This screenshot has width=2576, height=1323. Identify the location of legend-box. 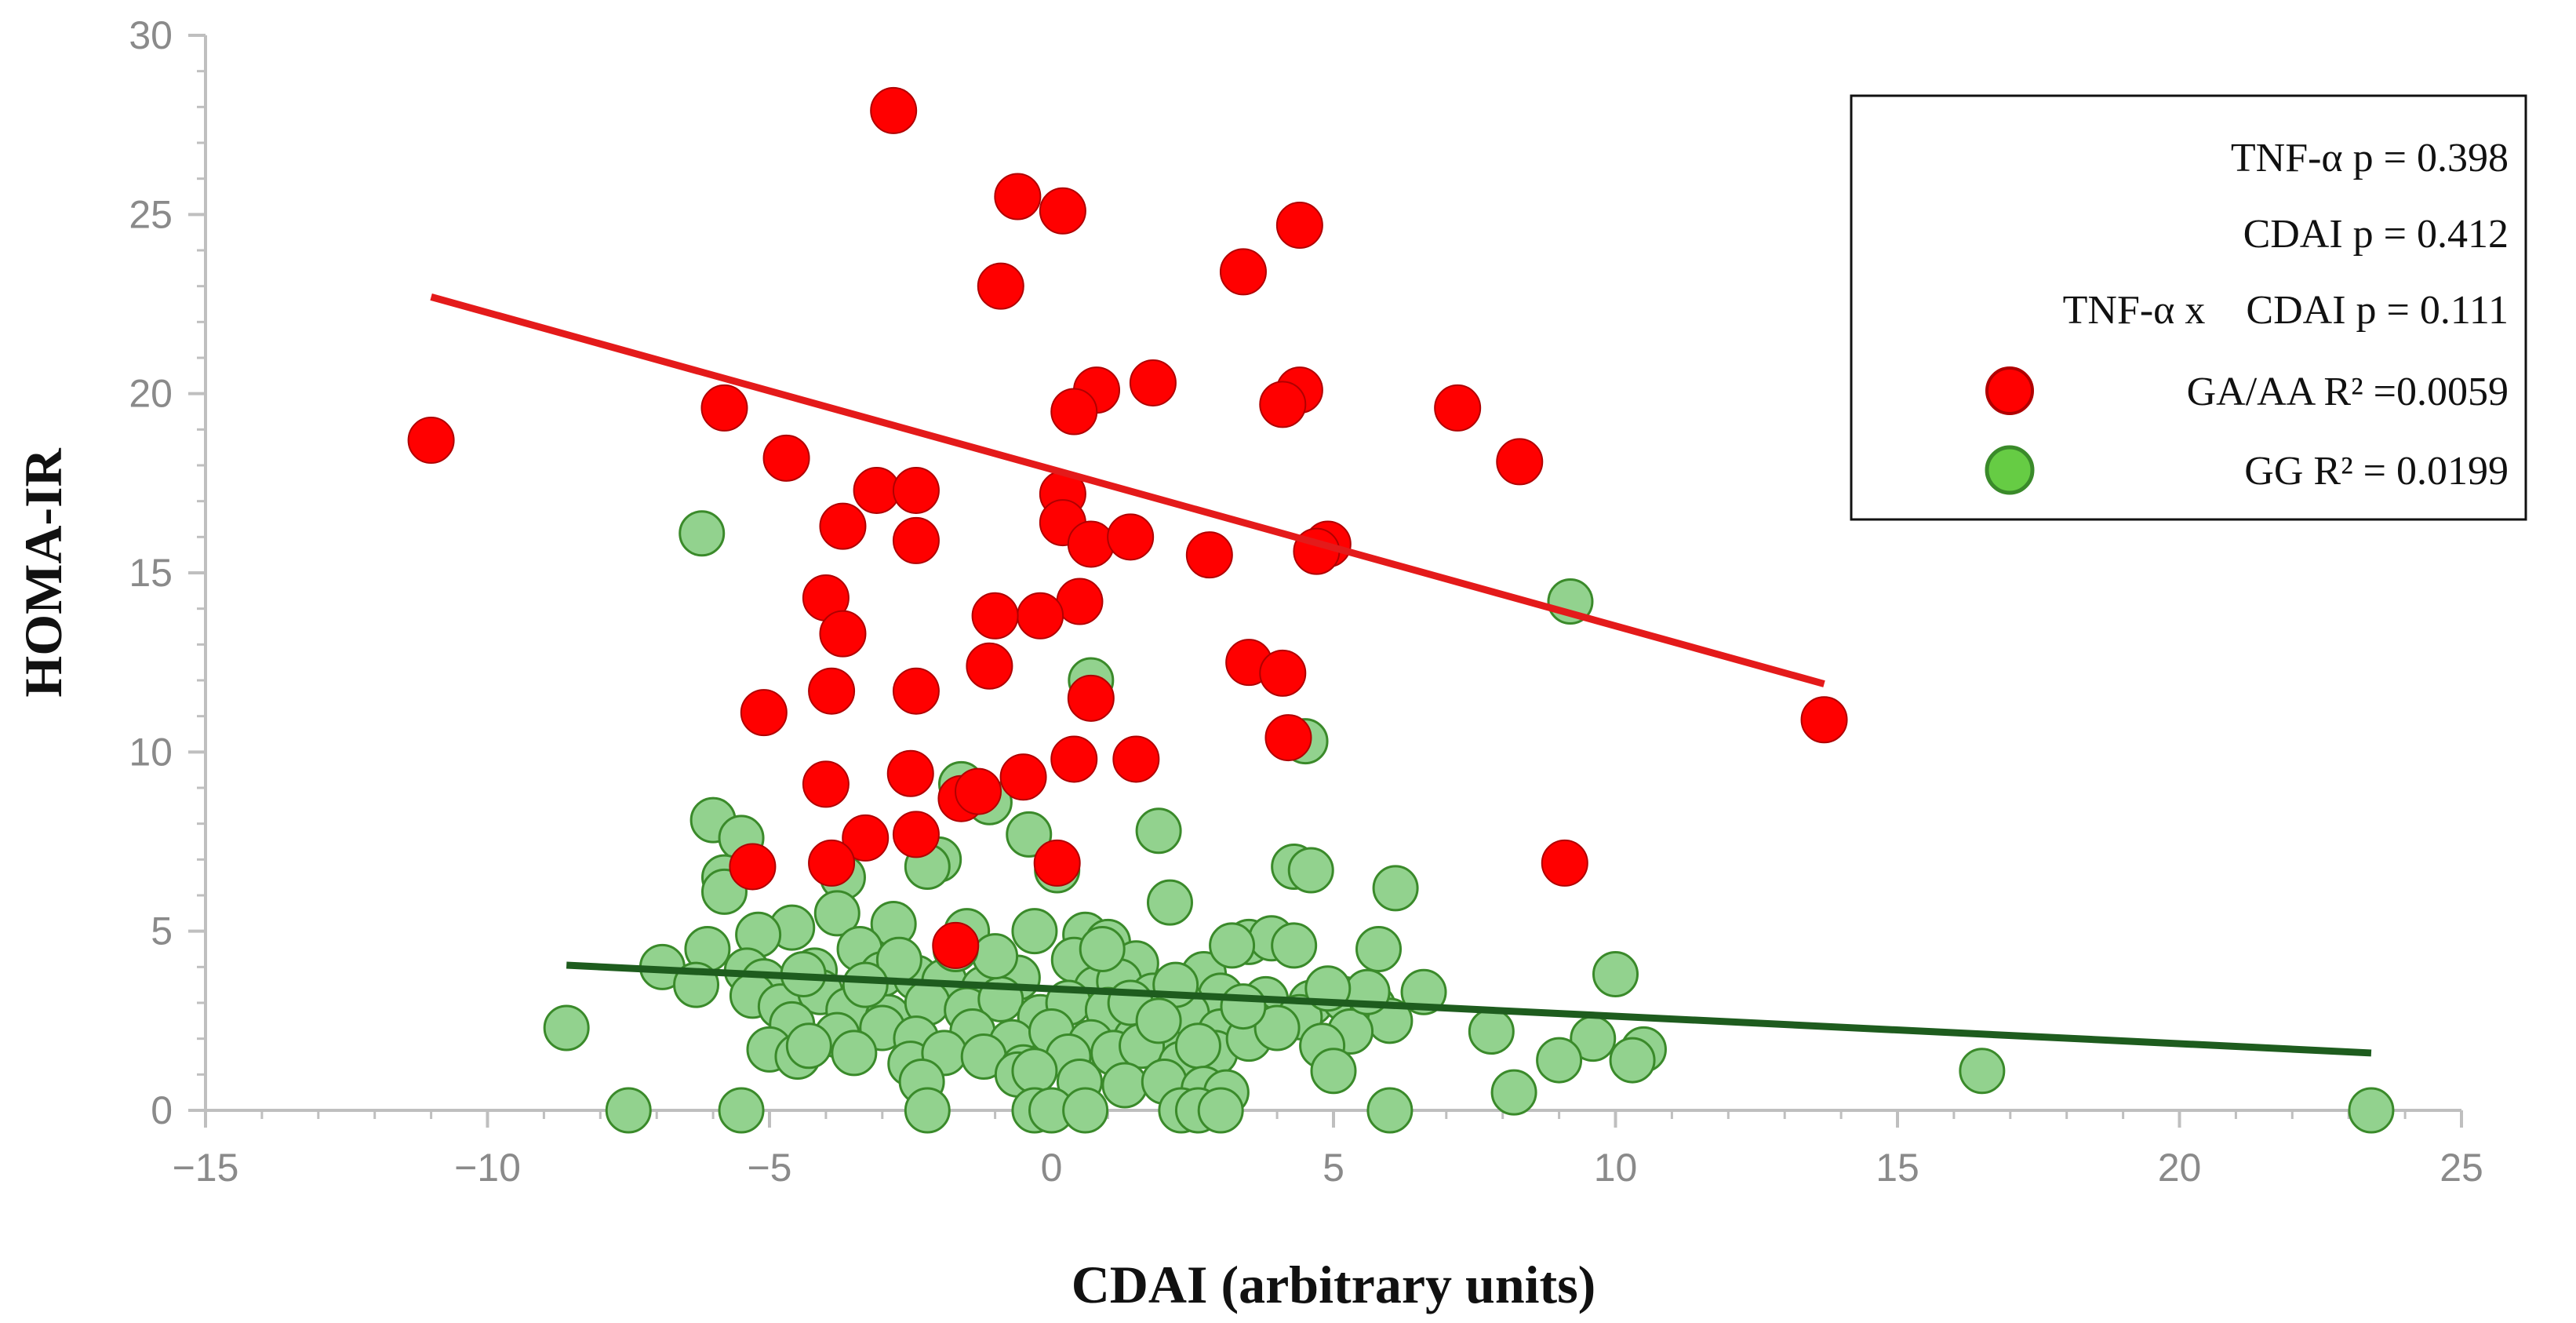
(2188, 307).